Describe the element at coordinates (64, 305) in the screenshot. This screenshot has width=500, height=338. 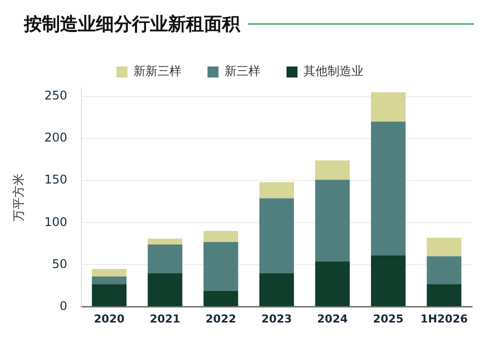
I see `y-tick-label: 0` at that location.